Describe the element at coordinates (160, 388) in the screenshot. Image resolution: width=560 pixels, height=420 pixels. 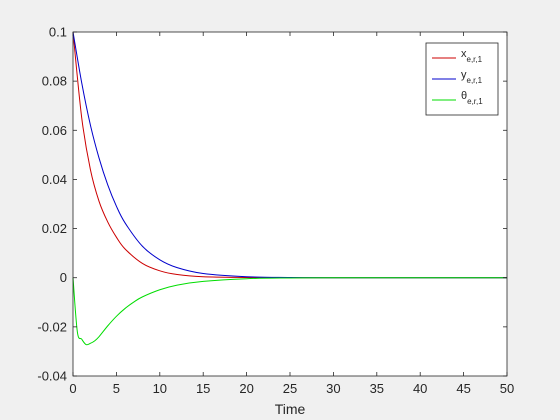
I see `x-tick-label: 10` at that location.